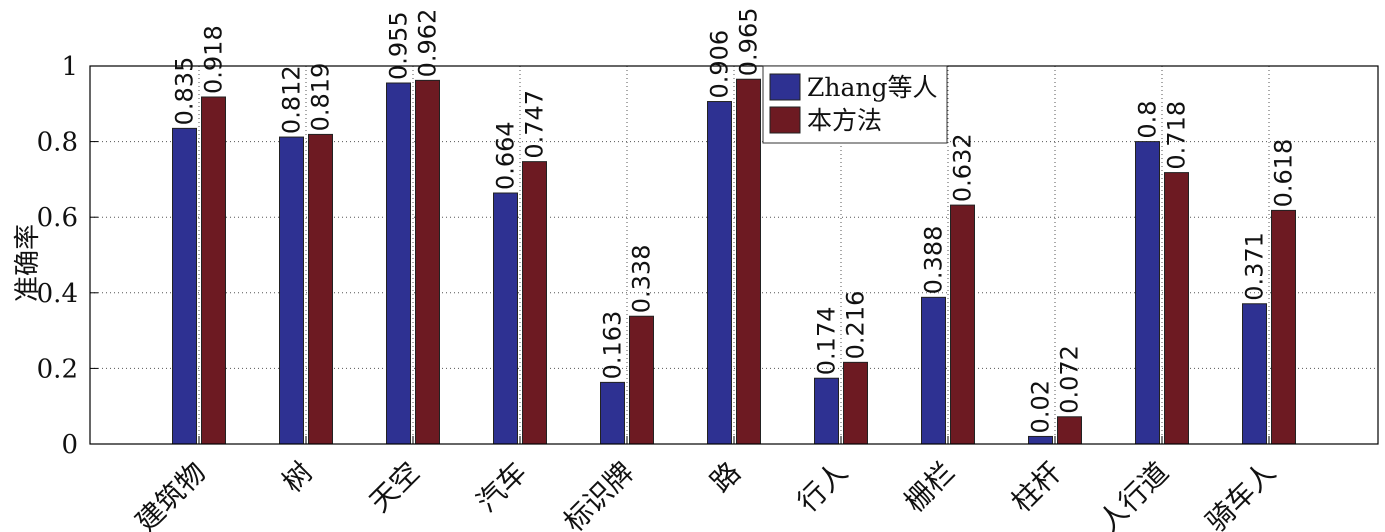 This screenshot has width=1385, height=532. What do you see at coordinates (57, 143) in the screenshot?
I see `y-tick-label: 0.8` at bounding box center [57, 143].